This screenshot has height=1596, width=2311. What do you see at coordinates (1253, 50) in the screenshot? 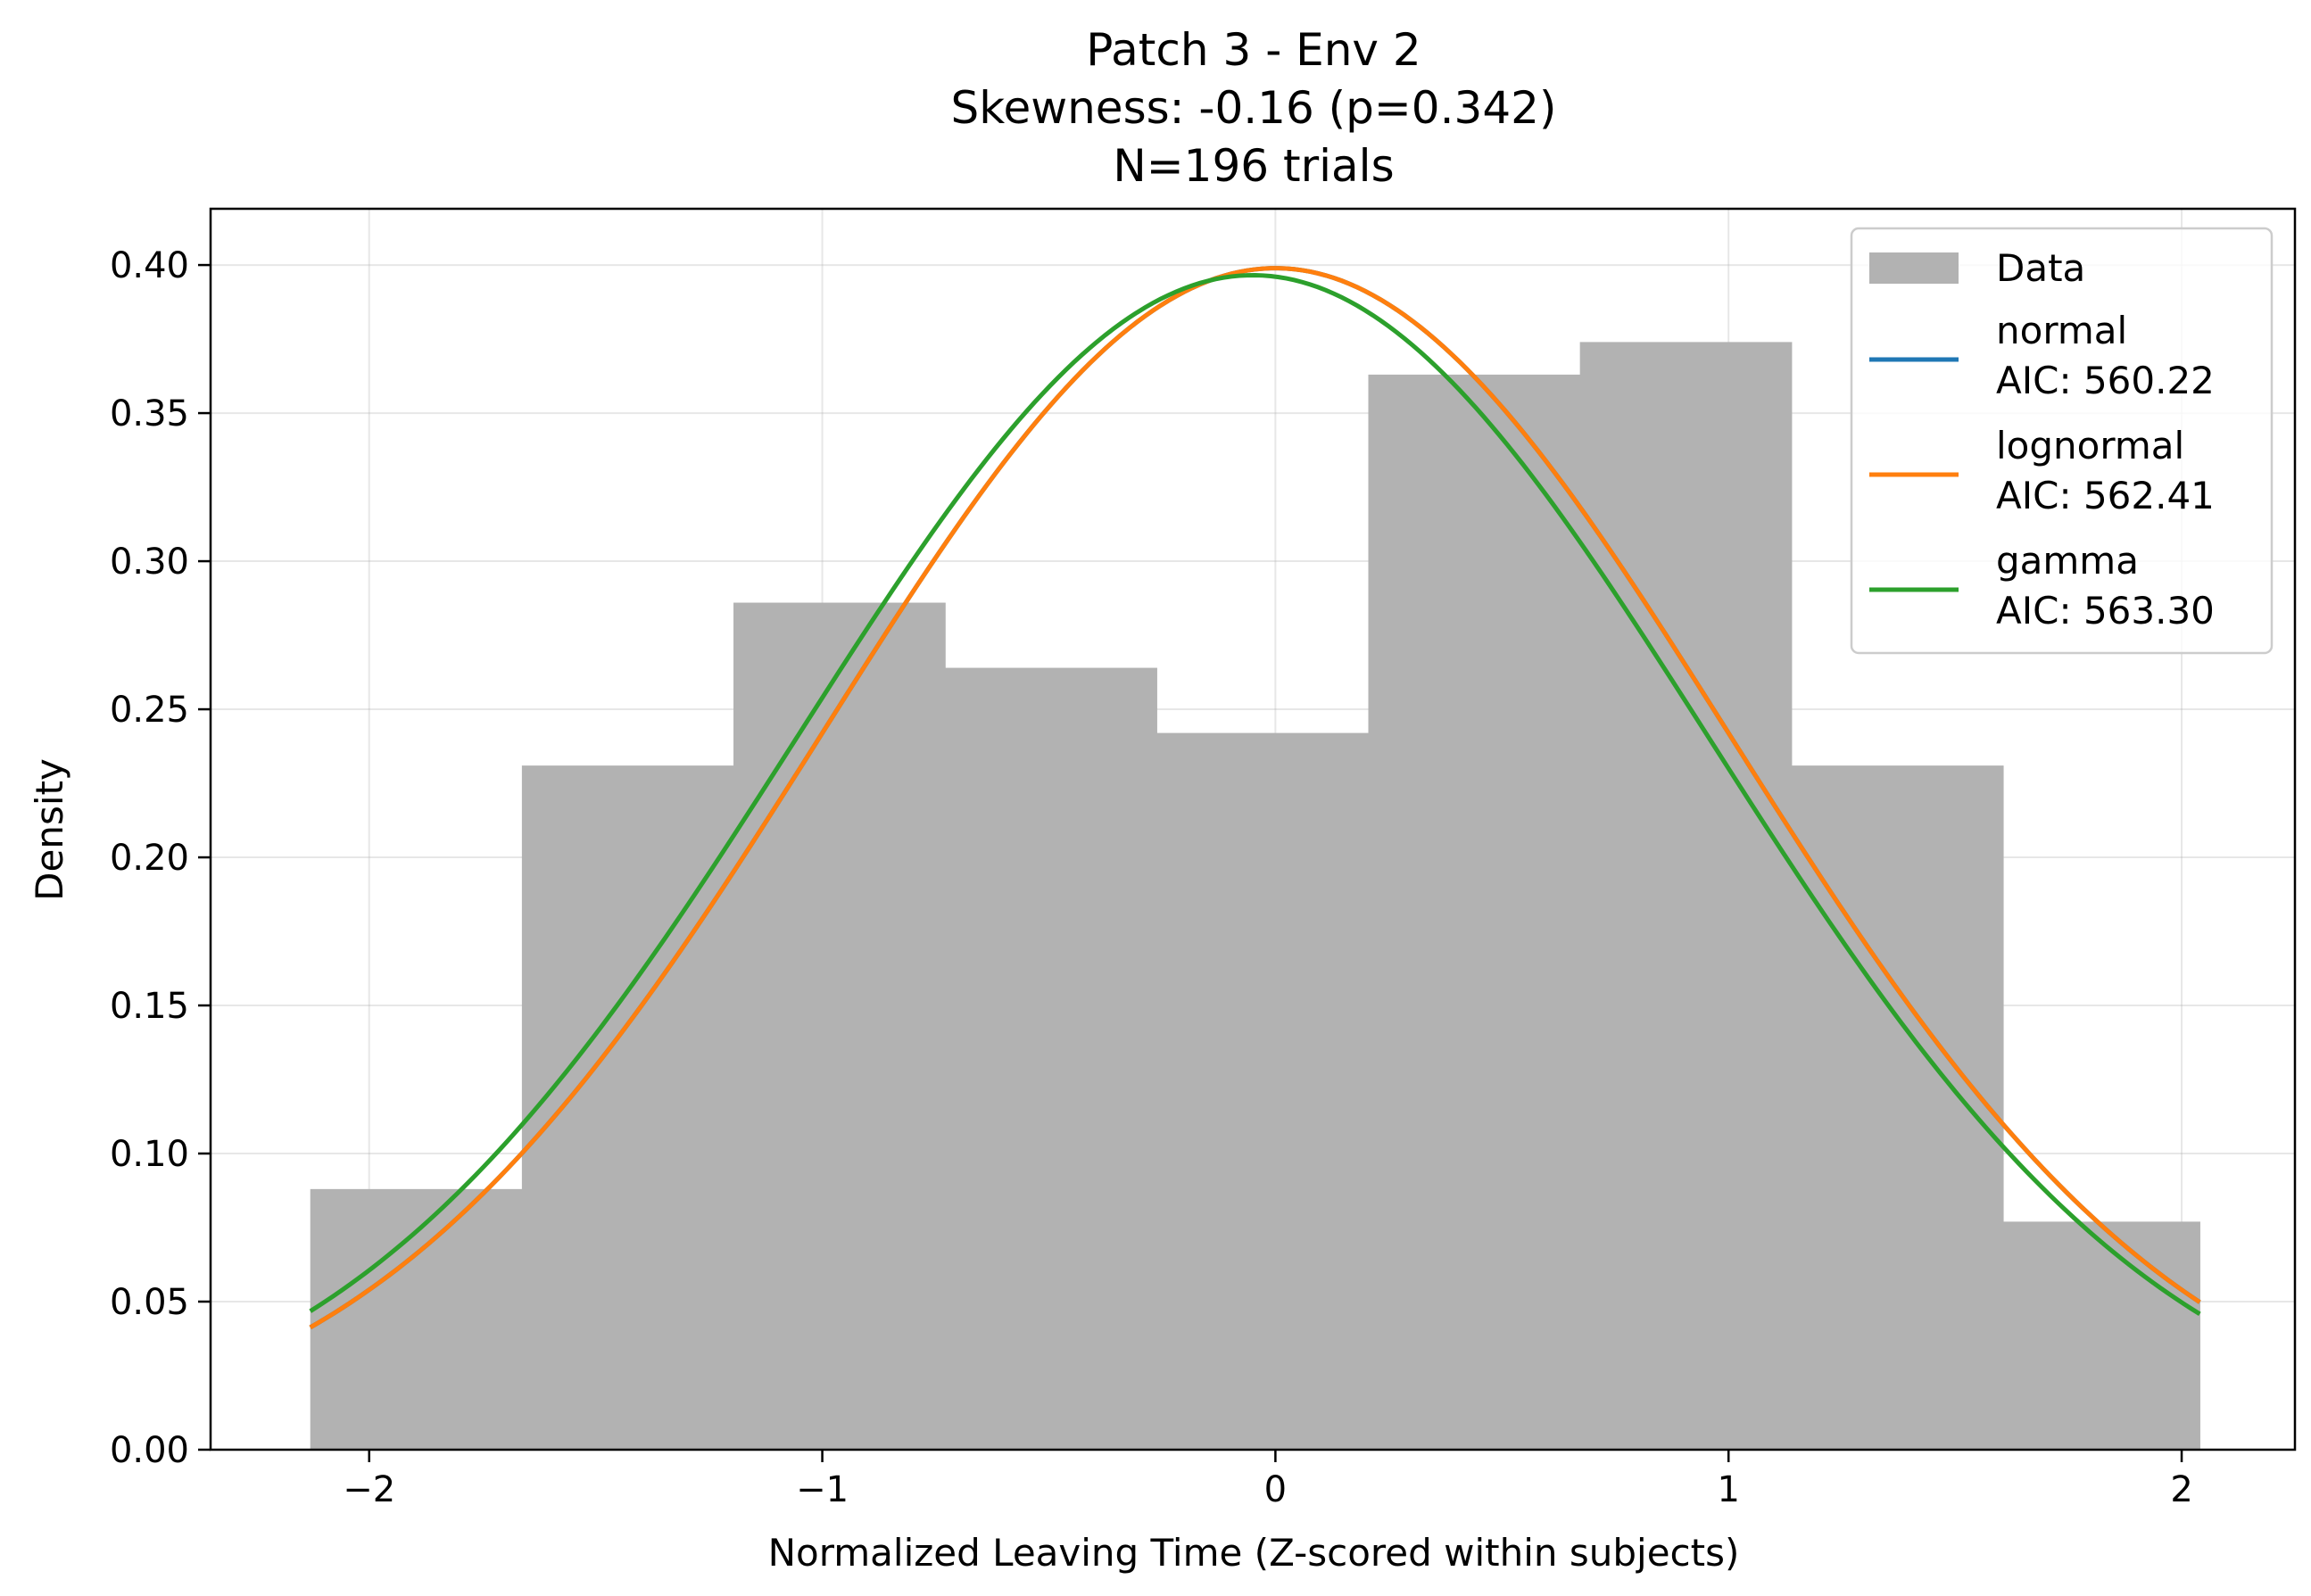
I see `title-line-1: Patch 3 - Env 2` at bounding box center [1253, 50].